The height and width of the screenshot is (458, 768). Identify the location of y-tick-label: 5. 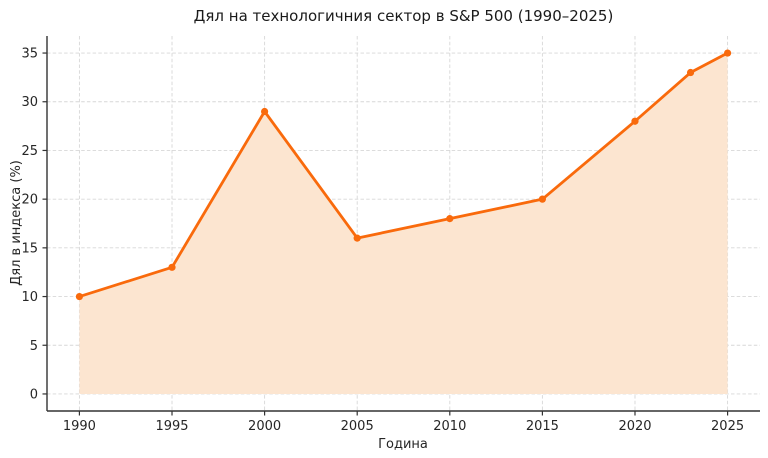
(34, 346).